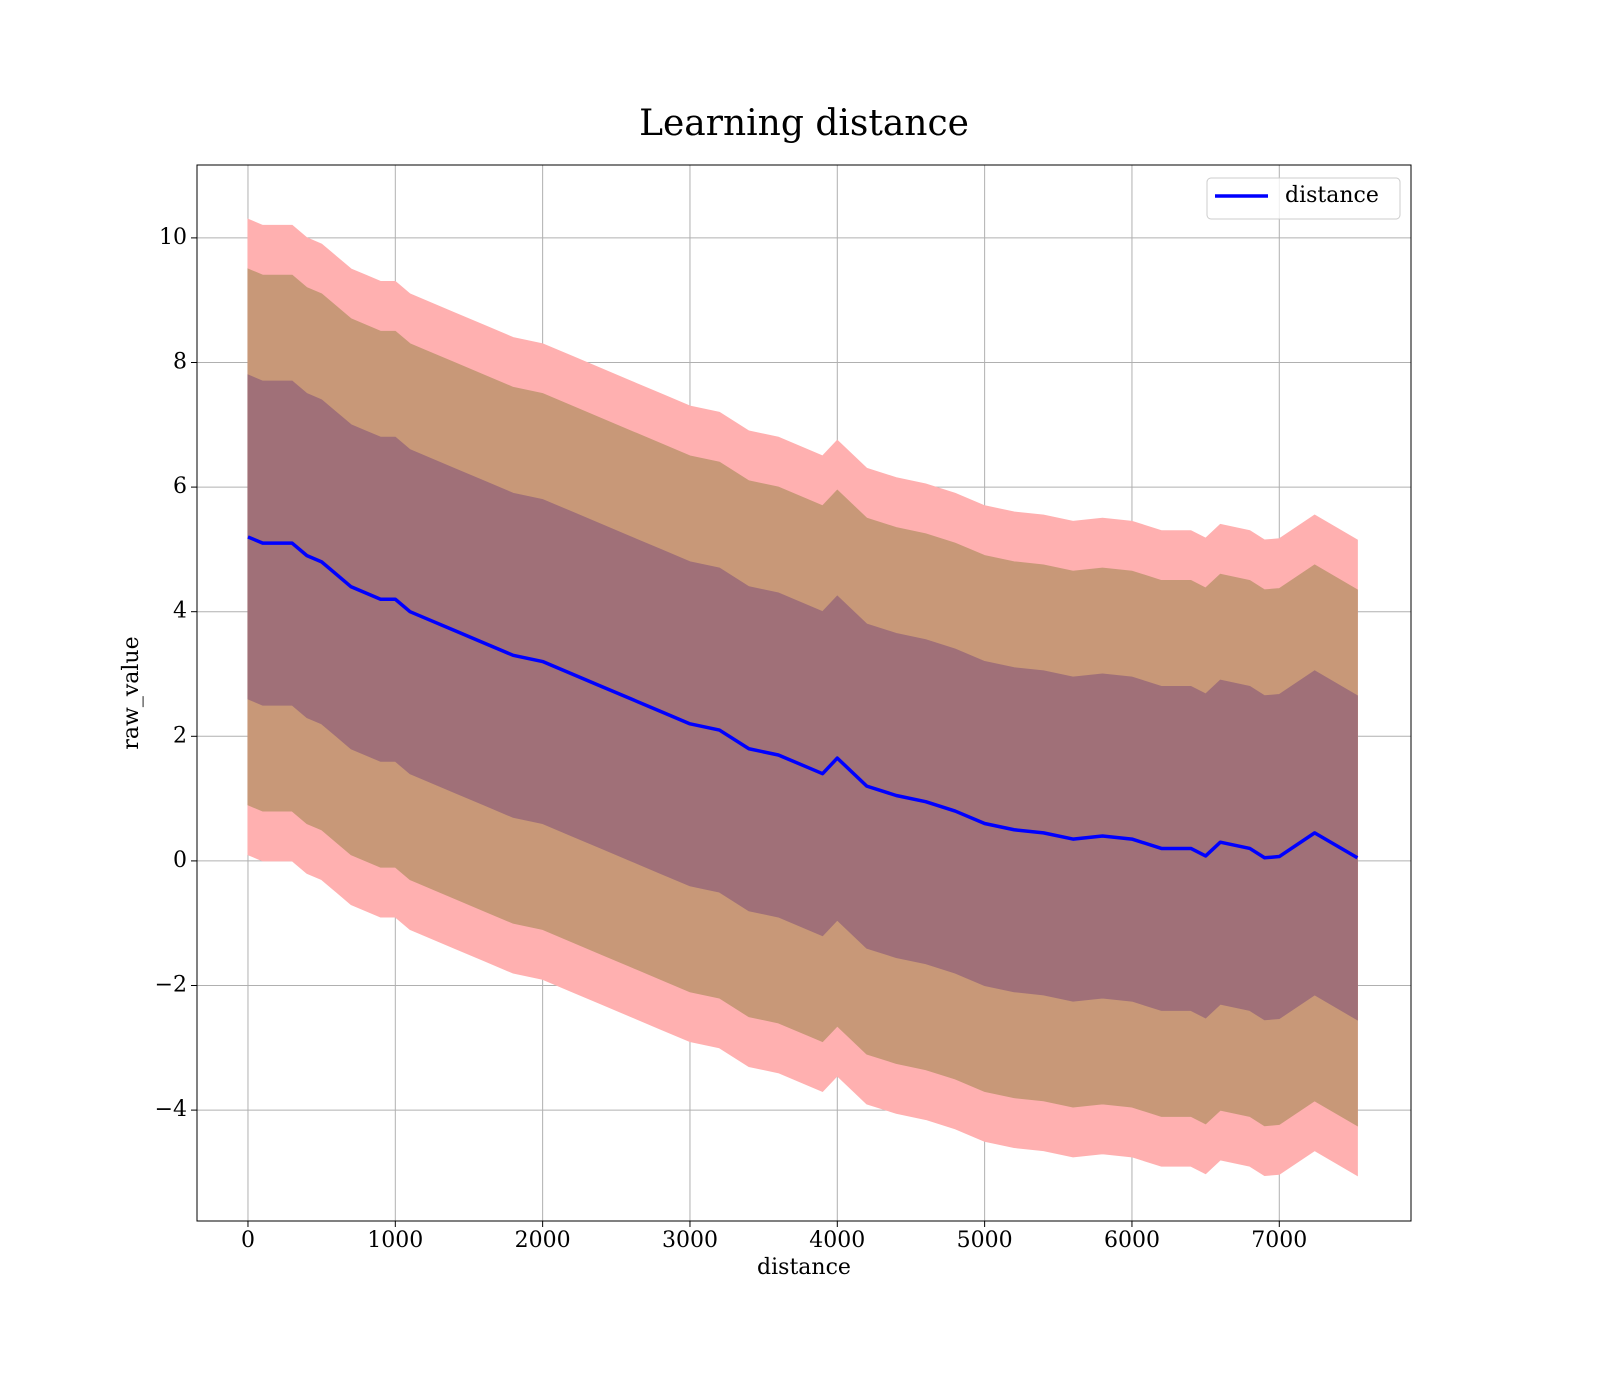  What do you see at coordinates (180, 611) in the screenshot?
I see `y-tick-label: 4` at bounding box center [180, 611].